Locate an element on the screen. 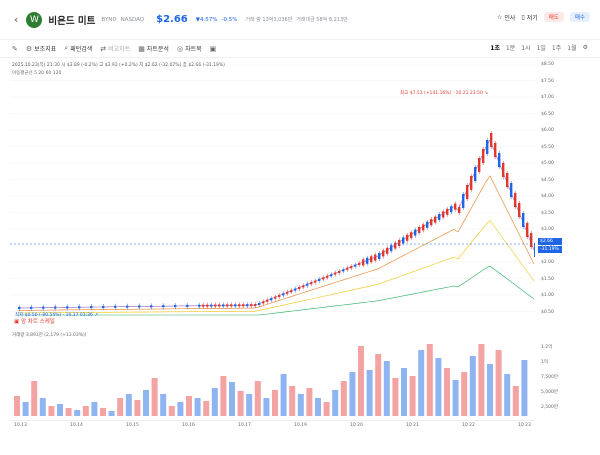 This screenshot has height=455, width=600. price-tick: $1.50 is located at coordinates (547, 279).